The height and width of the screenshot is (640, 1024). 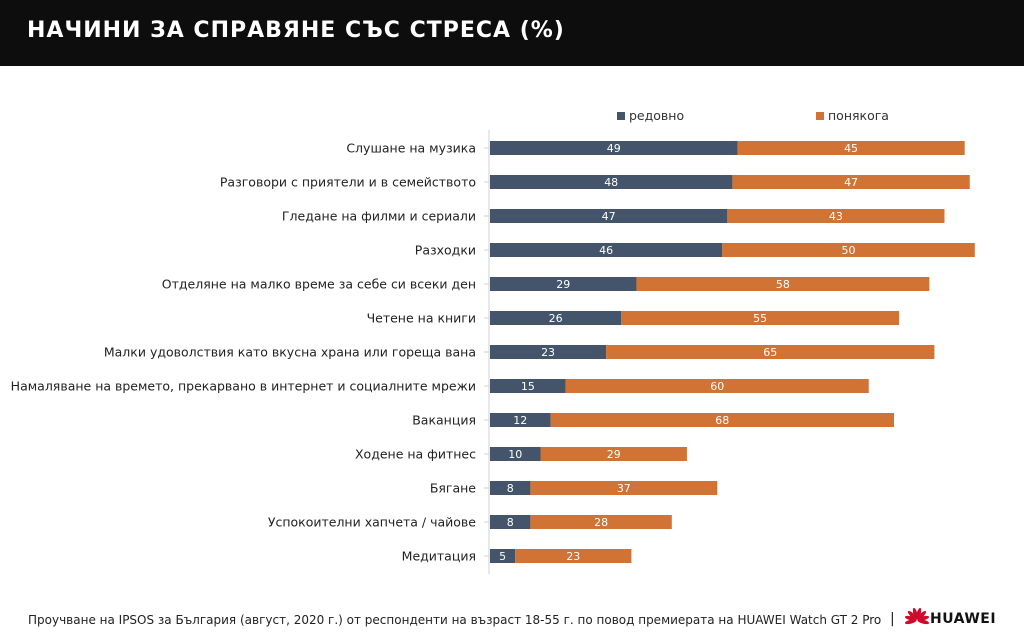 I want to click on category-label: Ваканция, so click(x=444, y=420).